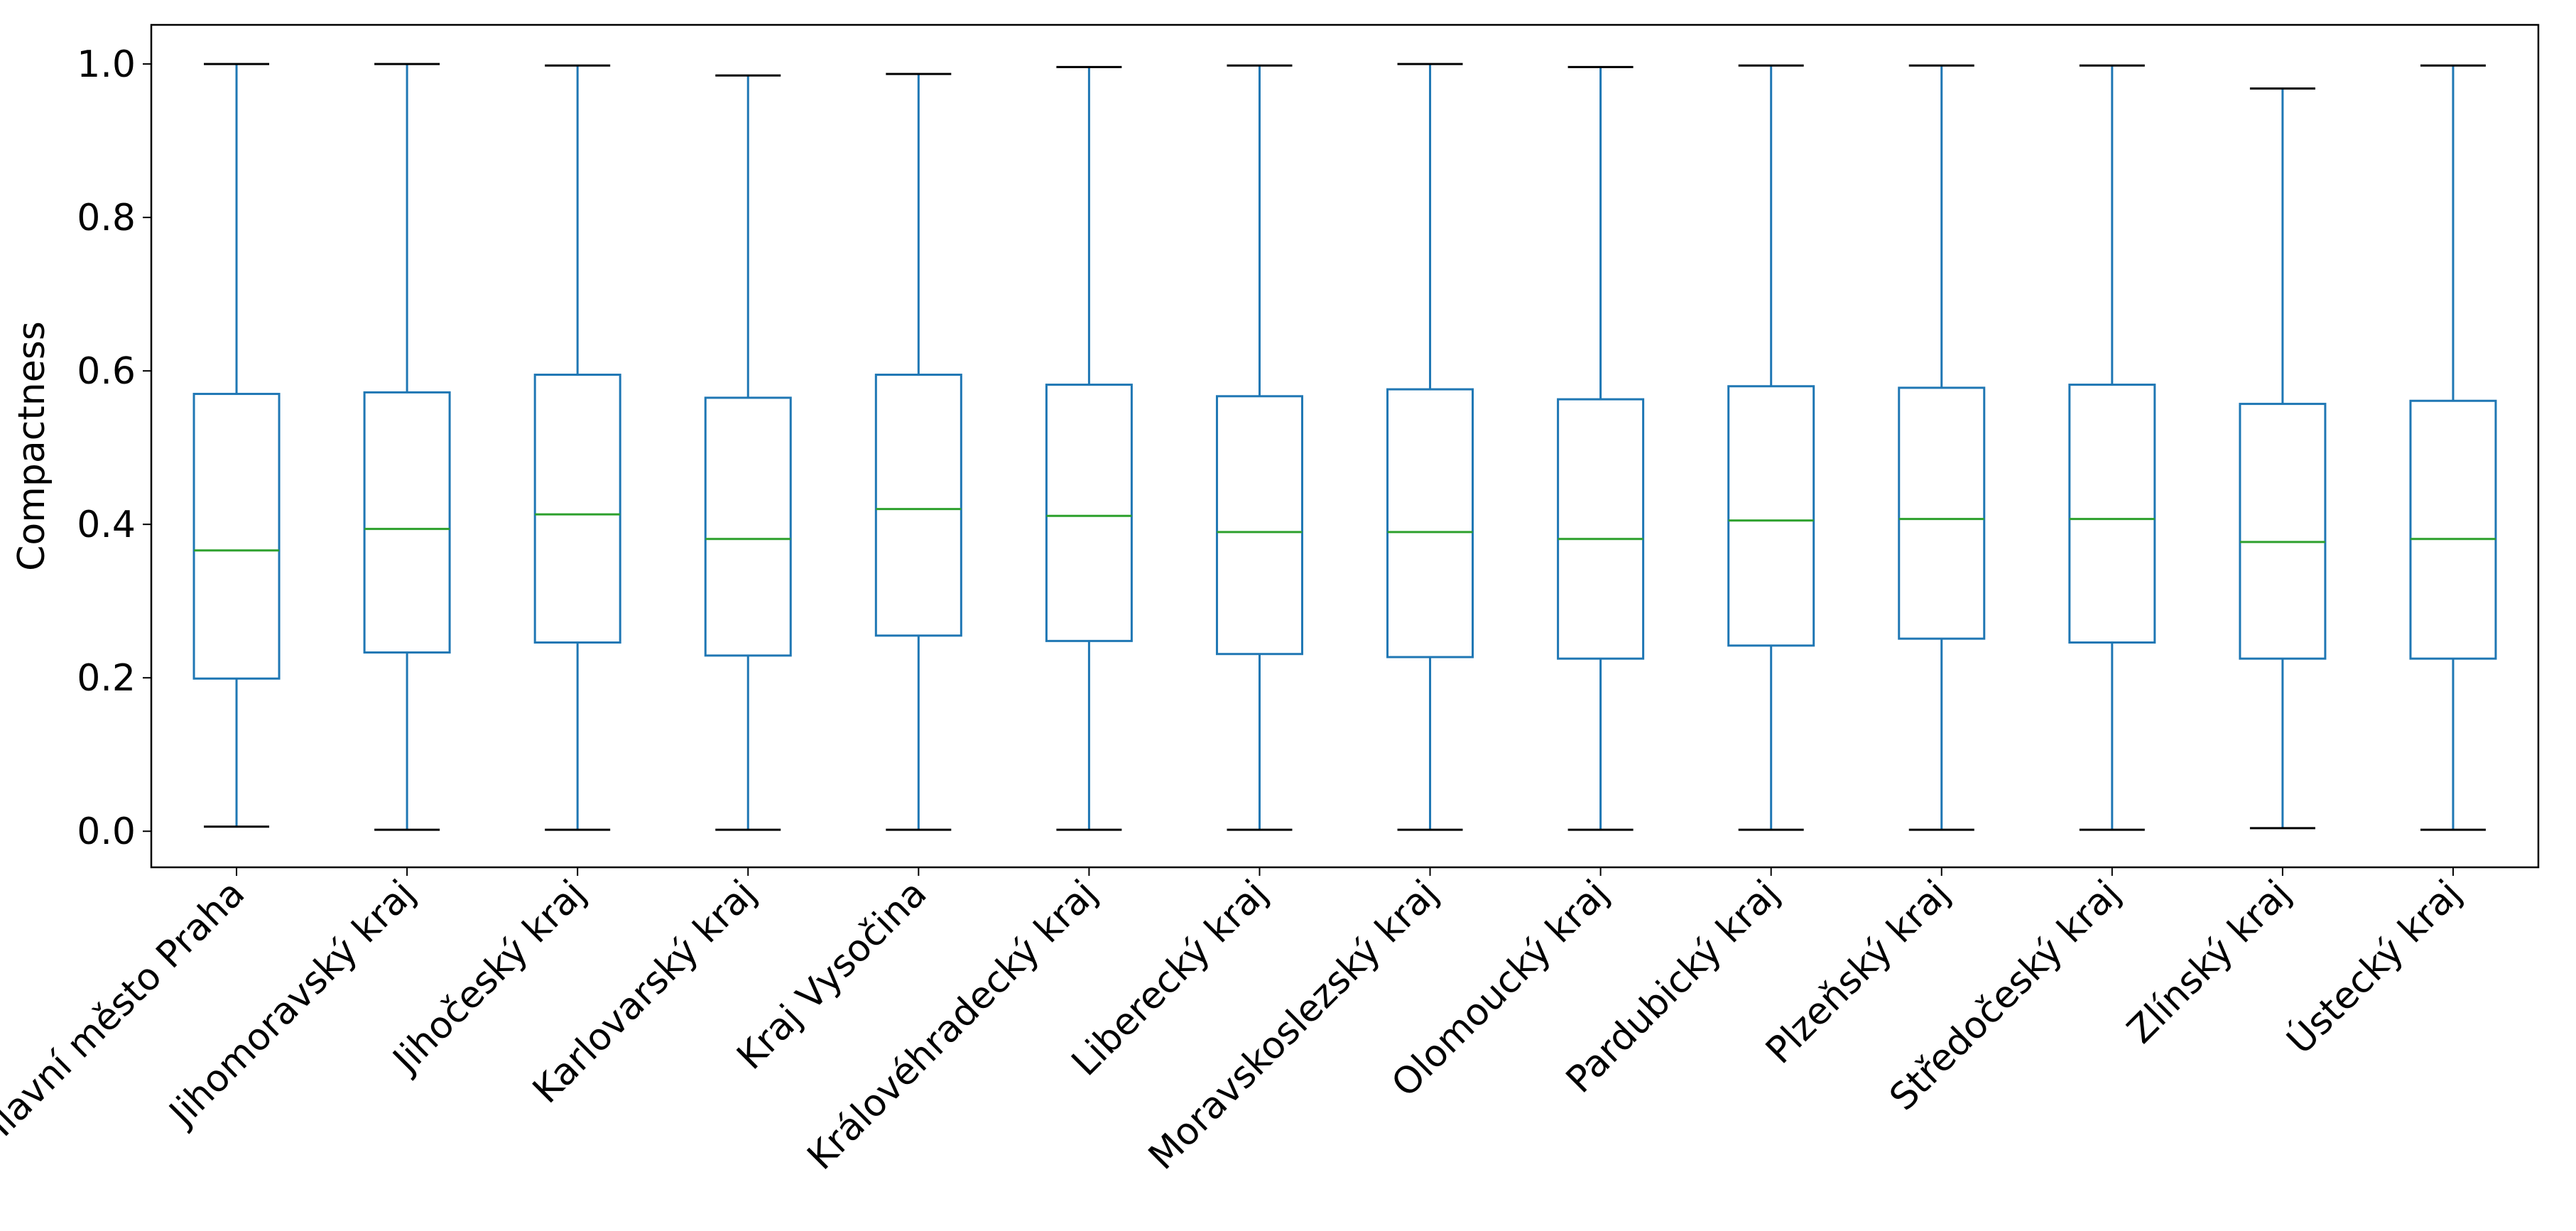 The width and height of the screenshot is (2576, 1231). Describe the element at coordinates (106, 218) in the screenshot. I see `y-tick-label: 0.8` at that location.